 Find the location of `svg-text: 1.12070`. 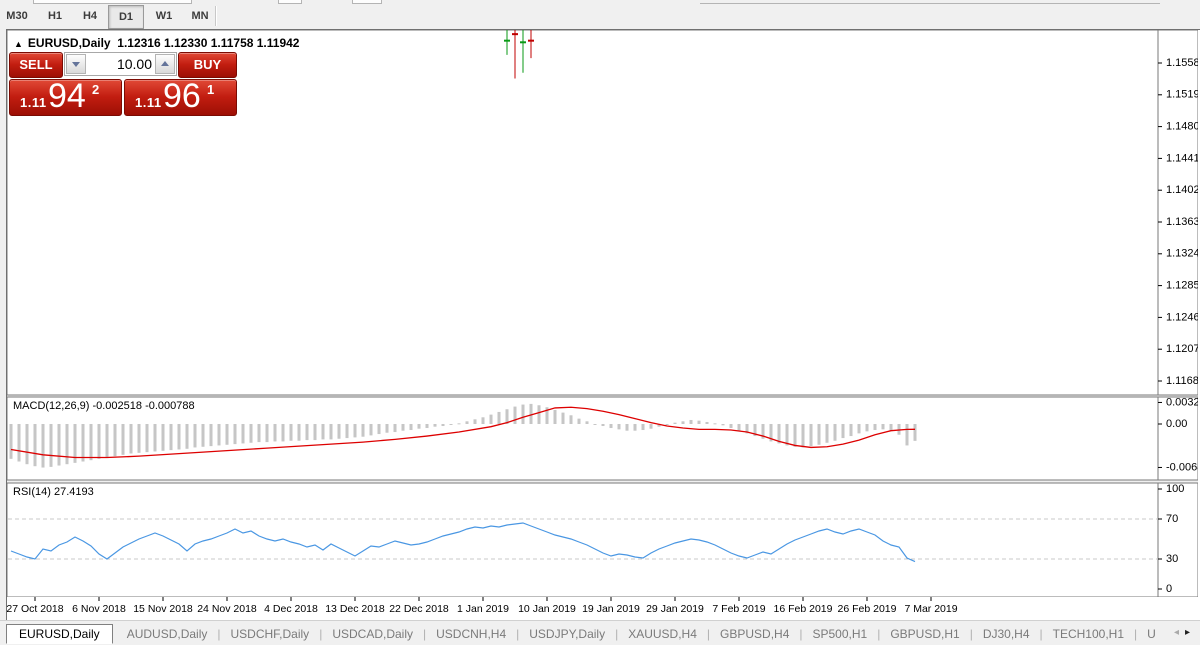

svg-text: 1.12070 is located at coordinates (1182, 349).